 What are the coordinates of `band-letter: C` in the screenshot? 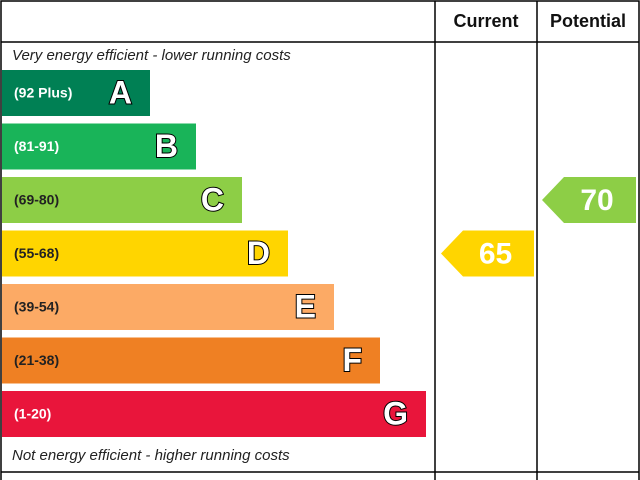 It's located at (212, 199).